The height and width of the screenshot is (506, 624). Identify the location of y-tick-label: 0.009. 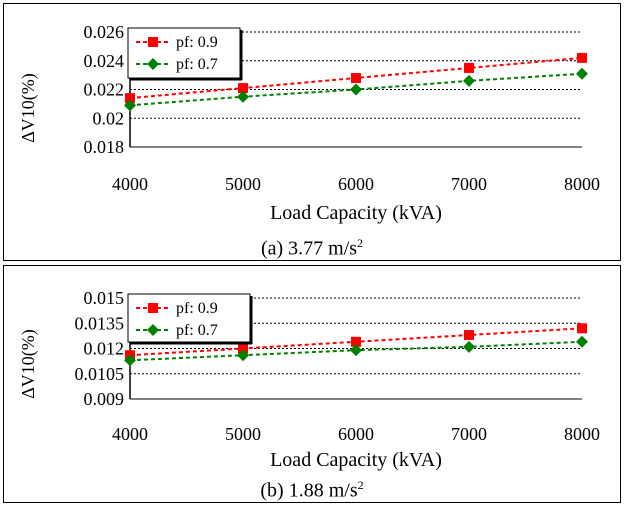
(104, 399).